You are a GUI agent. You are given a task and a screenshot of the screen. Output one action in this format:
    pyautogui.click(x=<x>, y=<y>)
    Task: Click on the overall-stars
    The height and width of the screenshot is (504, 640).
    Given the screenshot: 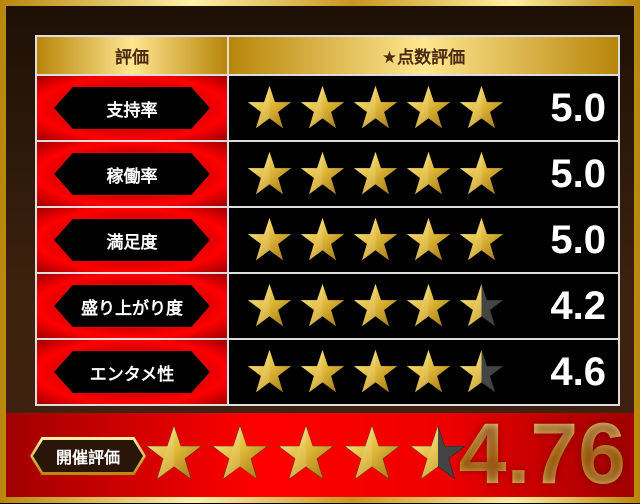 What is the action you would take?
    pyautogui.click(x=306, y=453)
    